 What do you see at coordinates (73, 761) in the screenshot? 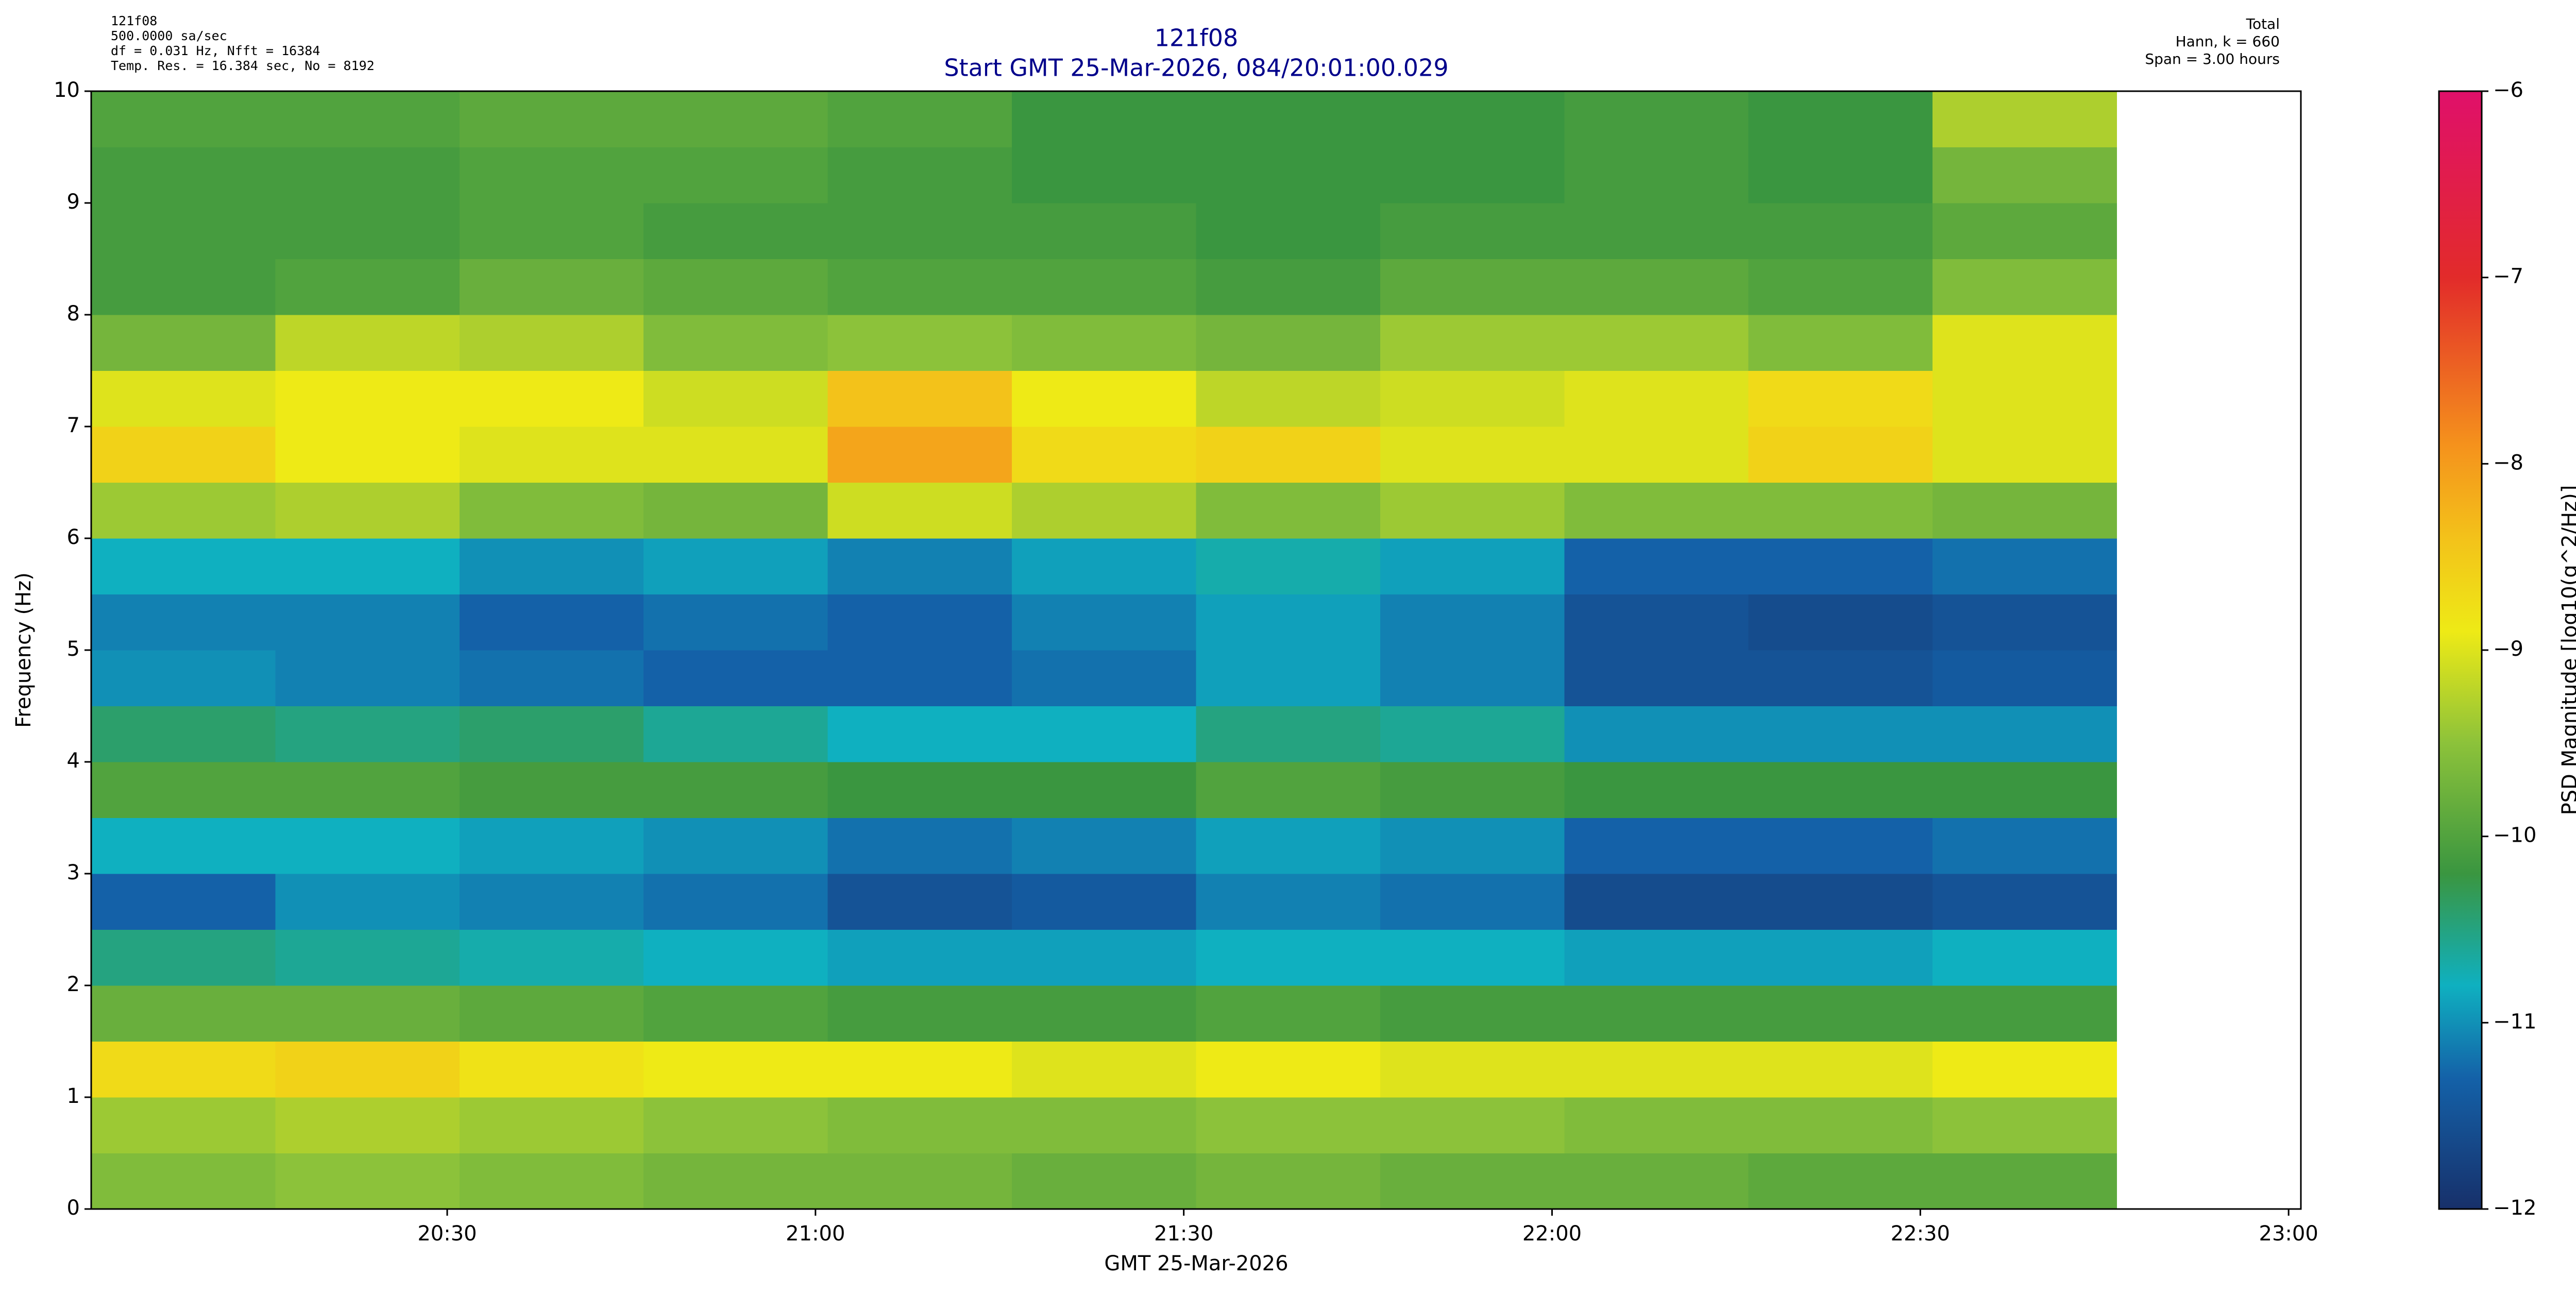
I see `y-tick-label: 4` at bounding box center [73, 761].